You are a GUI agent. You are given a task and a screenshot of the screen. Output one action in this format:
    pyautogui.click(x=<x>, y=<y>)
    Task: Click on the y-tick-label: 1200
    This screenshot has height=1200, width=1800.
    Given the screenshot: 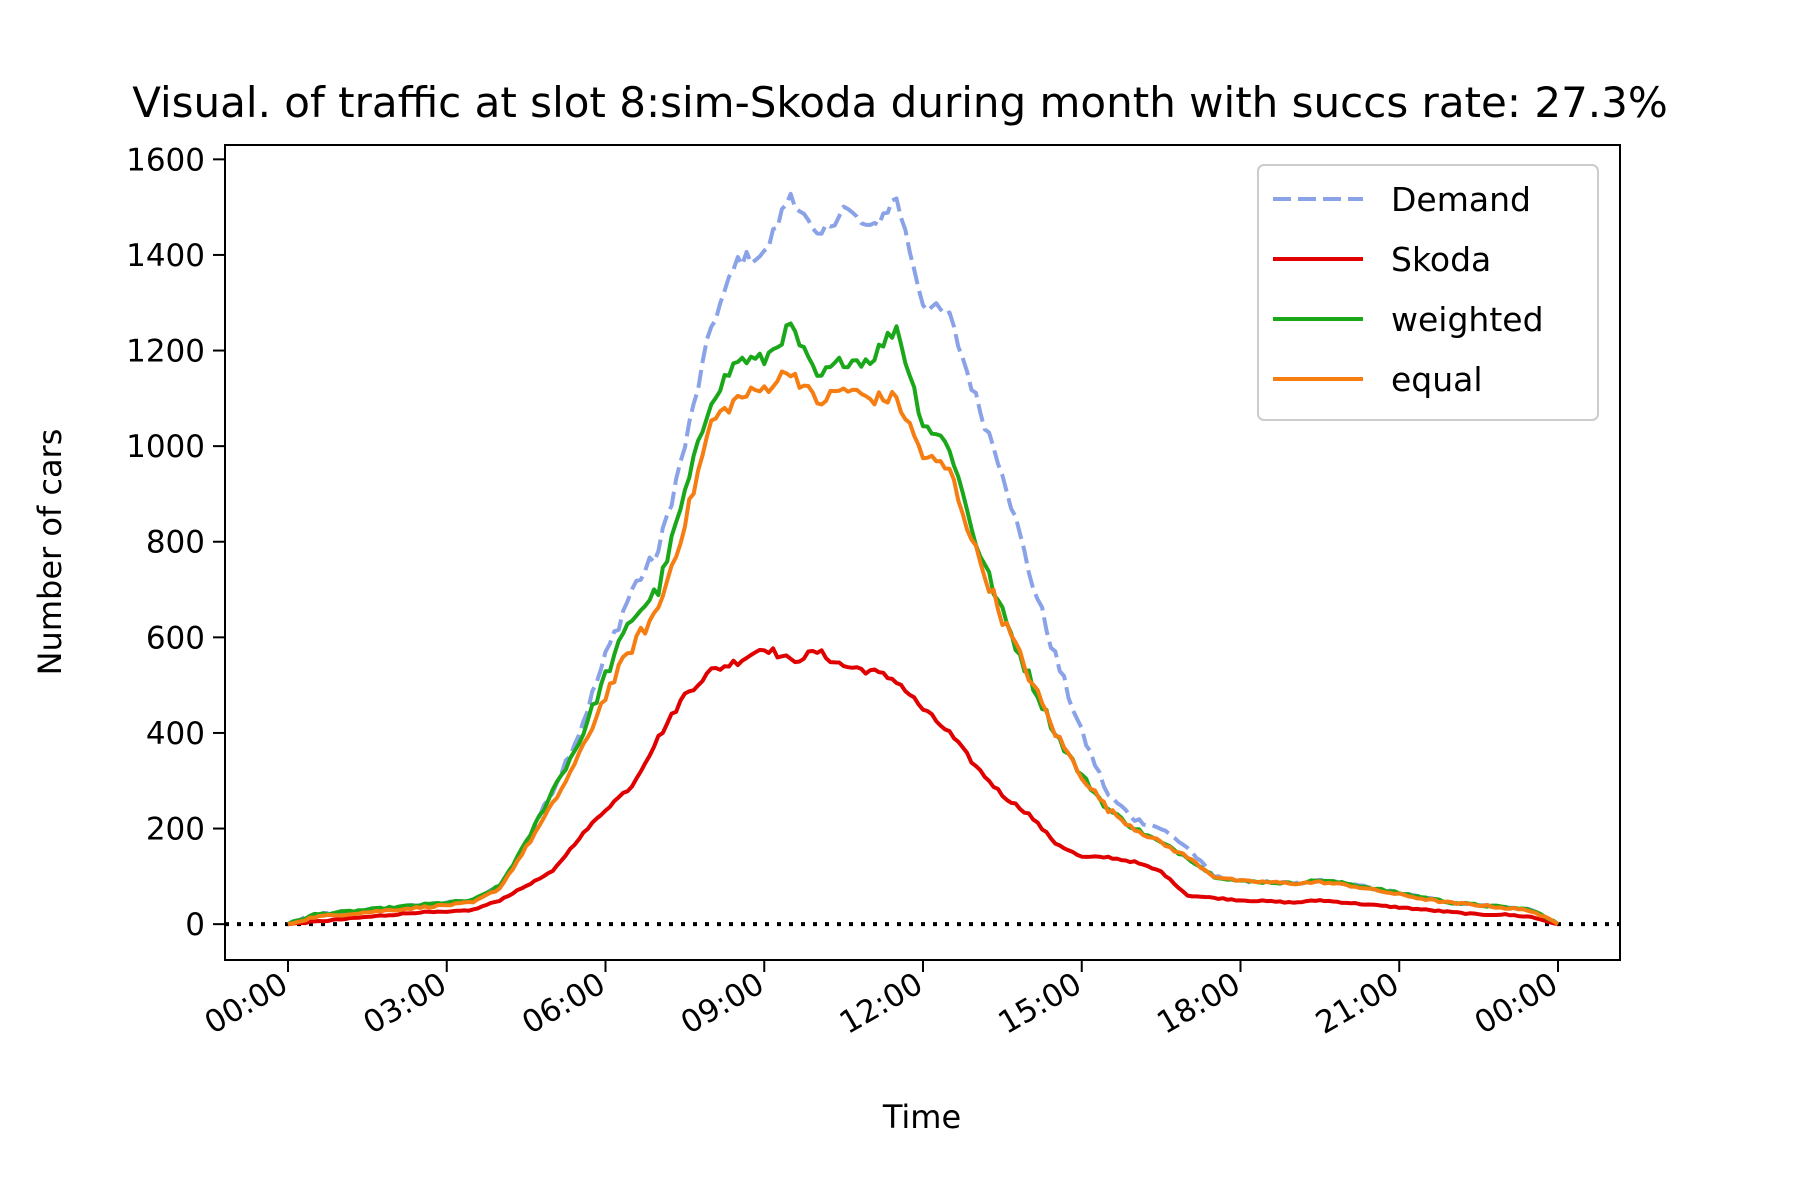 What is the action you would take?
    pyautogui.click(x=165, y=352)
    